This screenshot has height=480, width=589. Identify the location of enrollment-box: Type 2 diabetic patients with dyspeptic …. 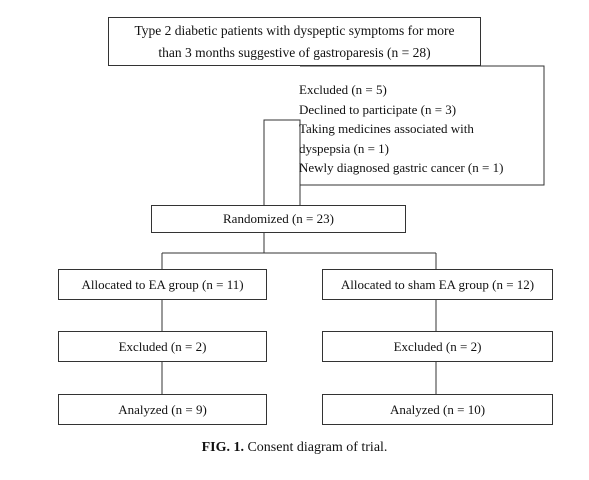
(294, 41).